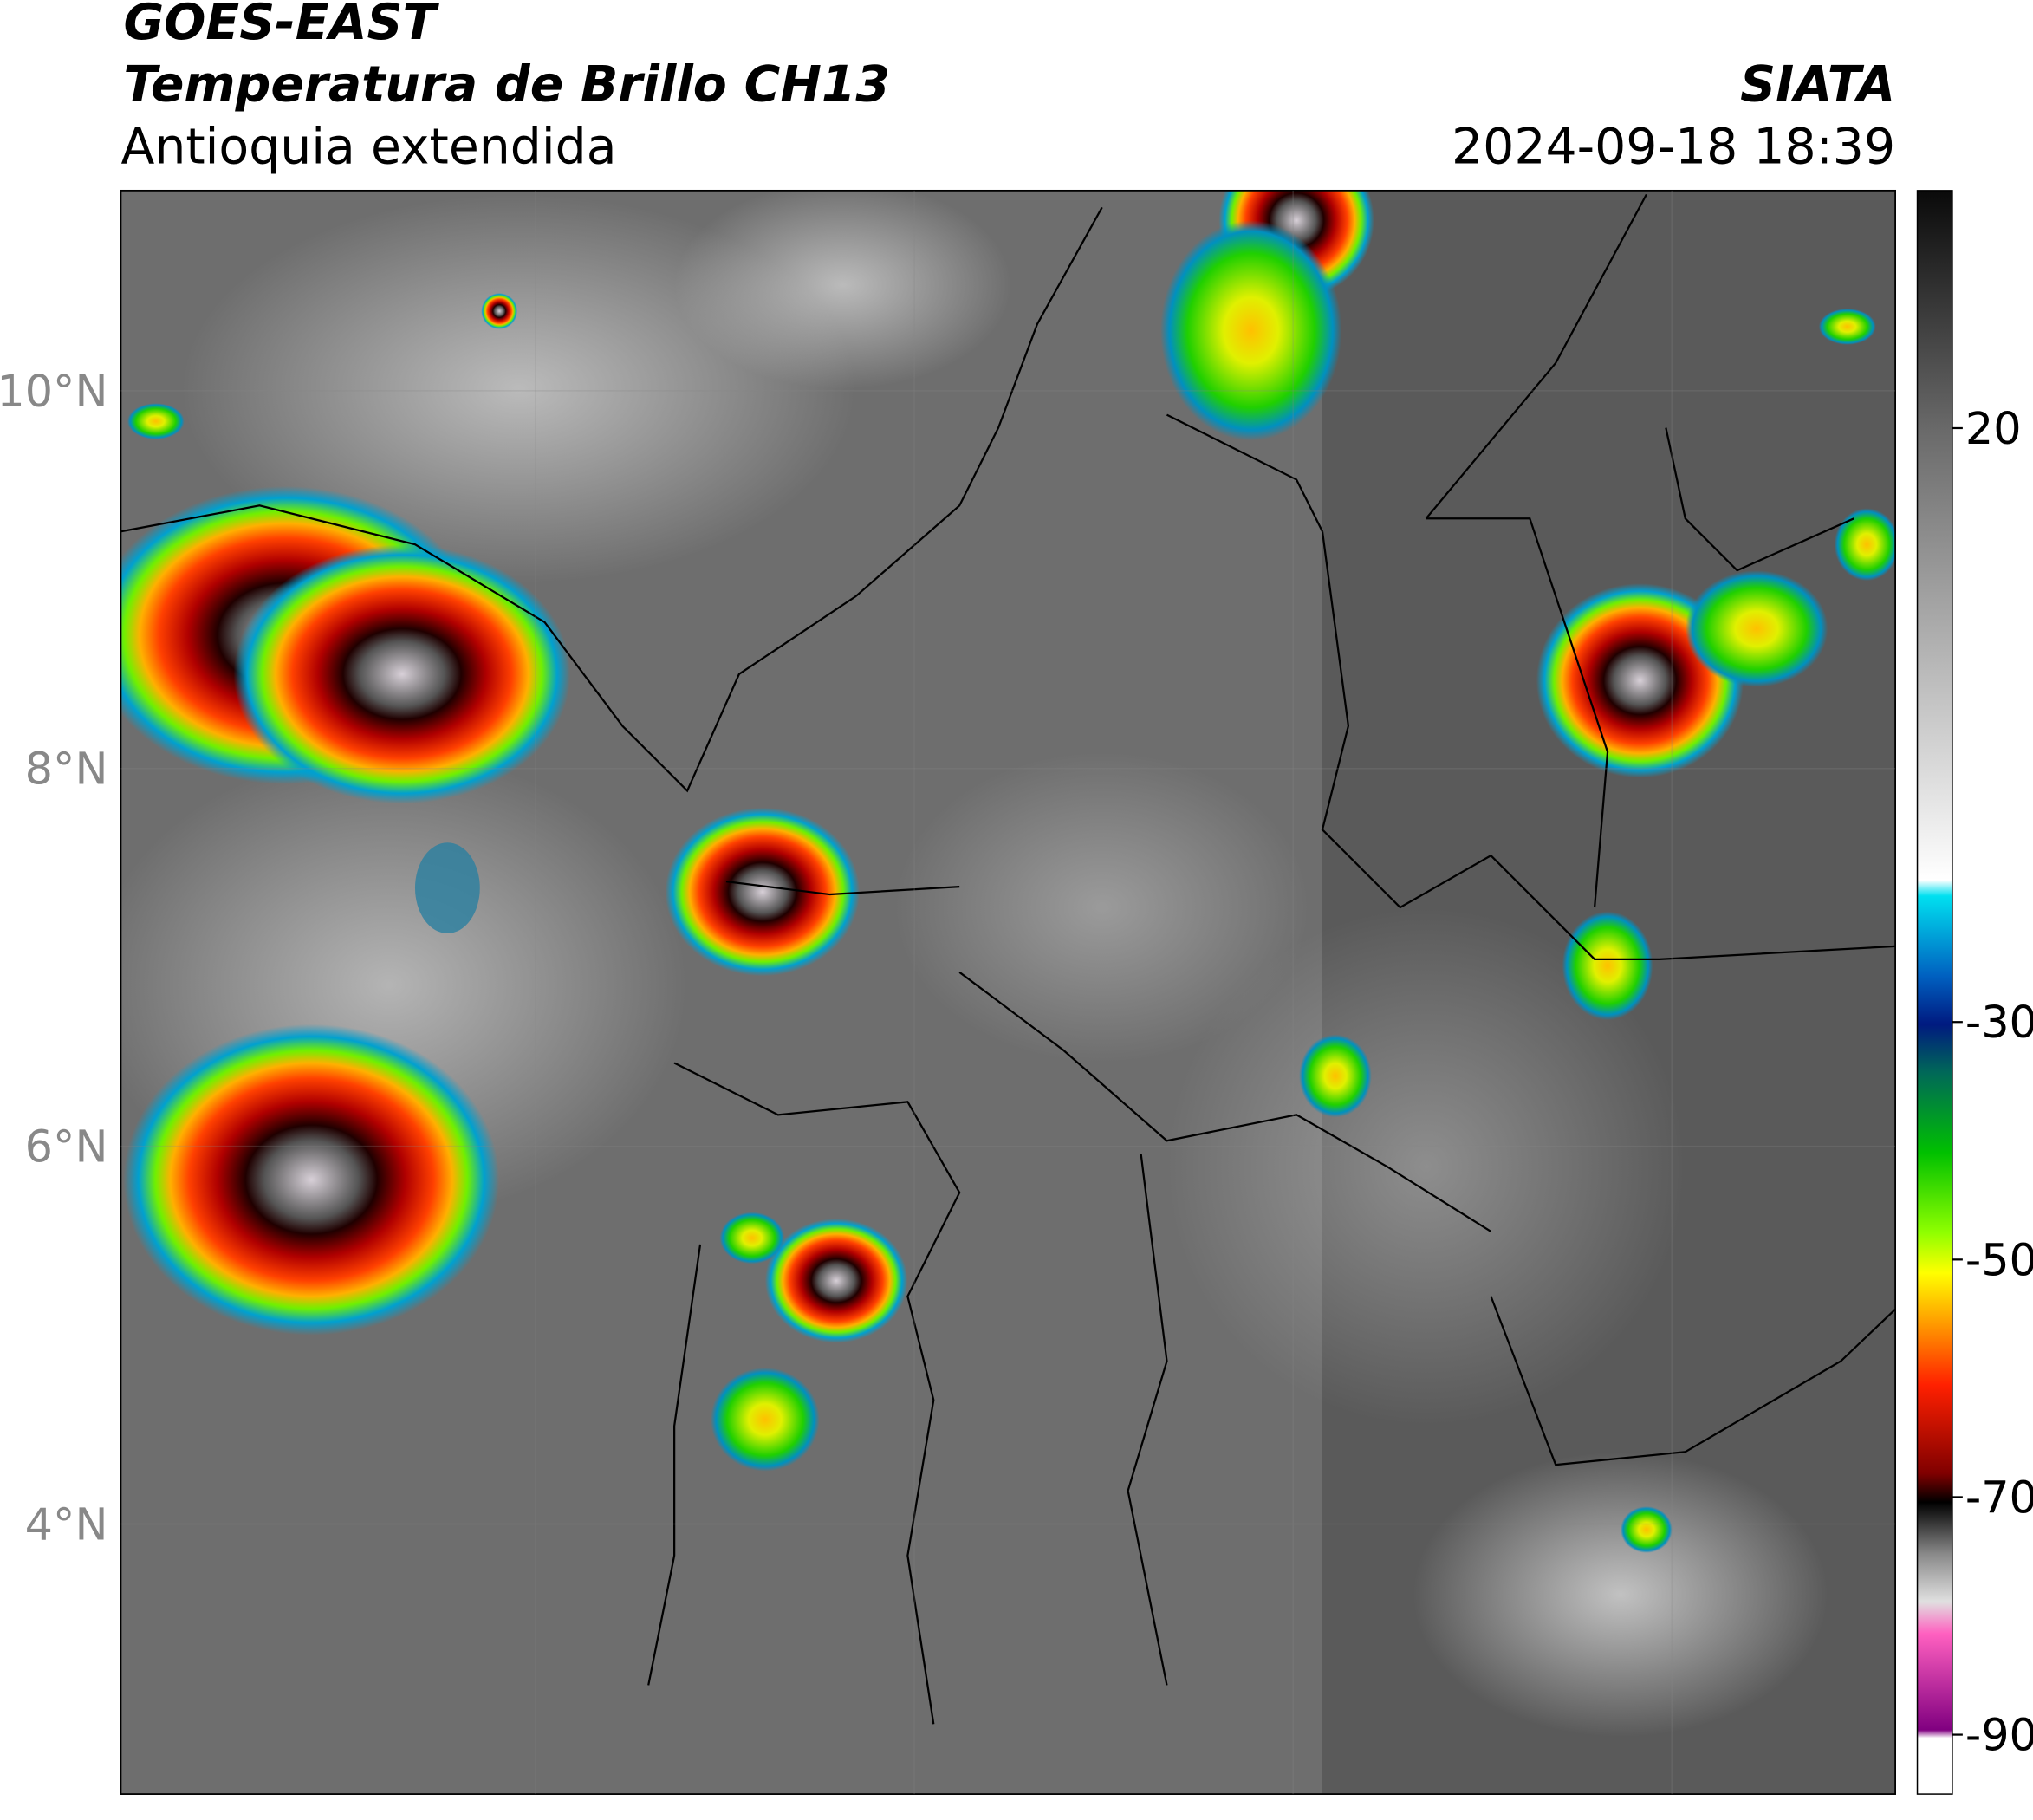 The height and width of the screenshot is (1820, 2033). Describe the element at coordinates (281, 25) in the screenshot. I see `title: GOES-EAST` at that location.